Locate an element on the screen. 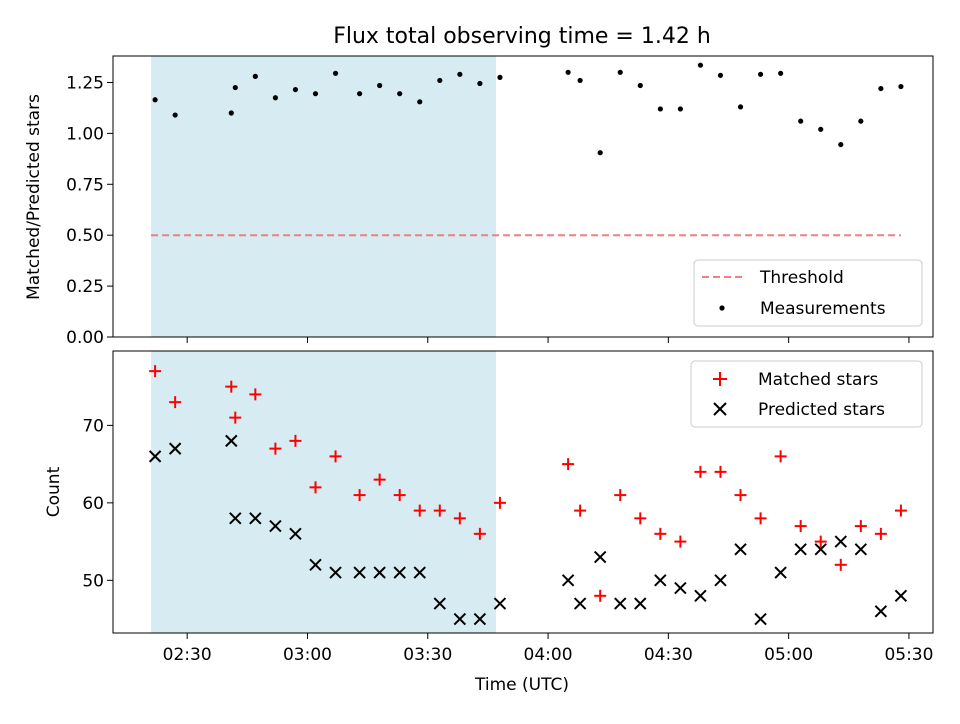 This screenshot has height=724, width=960. predicted-legend-swatch is located at coordinates (720, 409).